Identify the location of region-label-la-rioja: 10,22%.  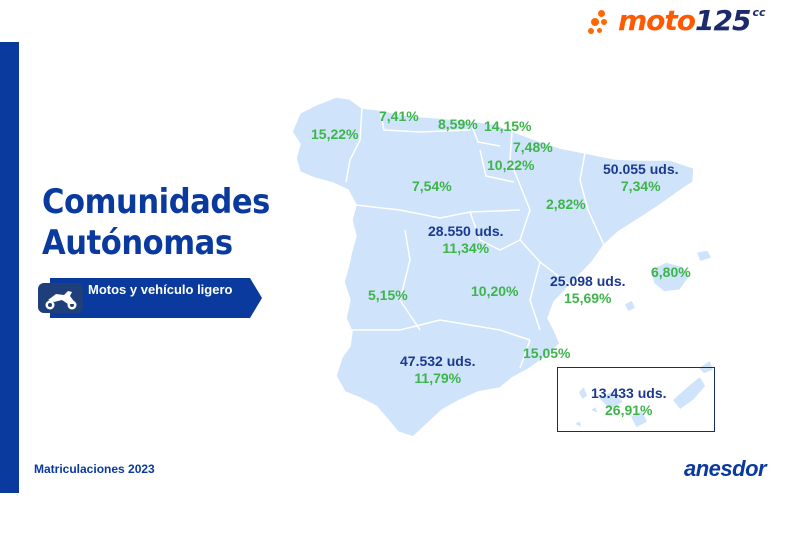
(510, 165).